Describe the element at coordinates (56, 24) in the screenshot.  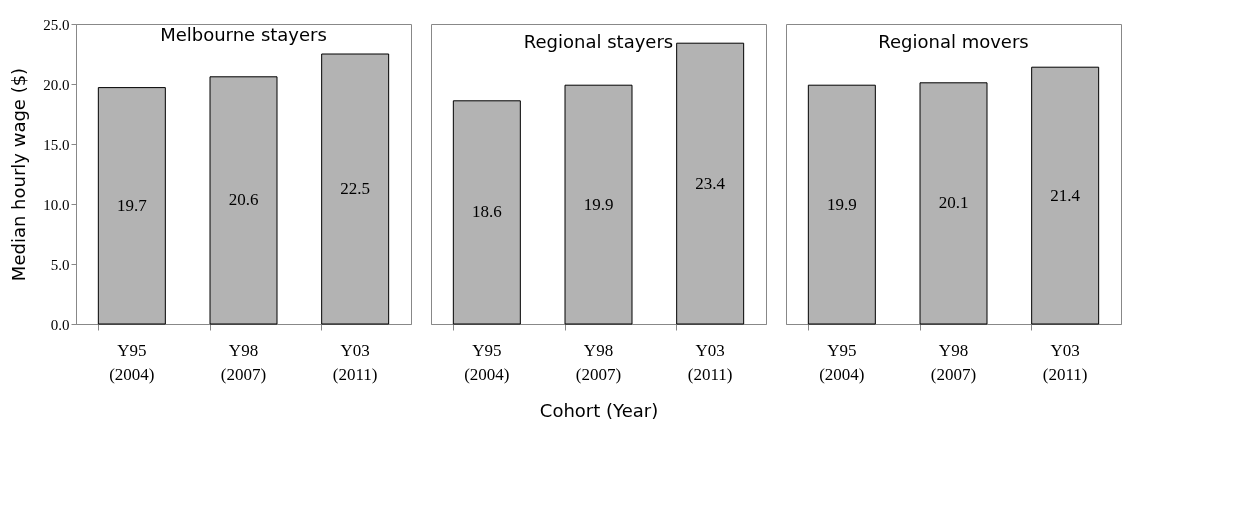
I see `y-tick-label: 25.0` at that location.